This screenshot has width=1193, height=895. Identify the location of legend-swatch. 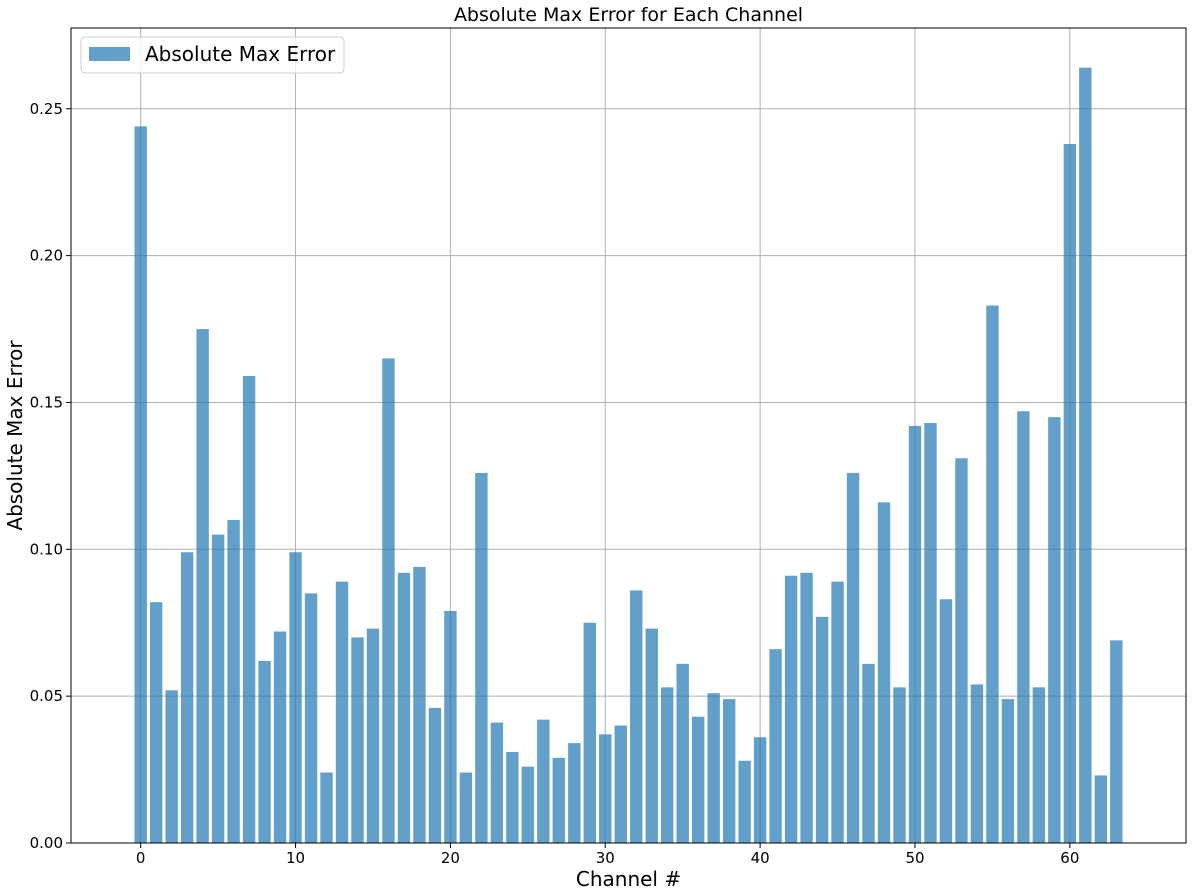
(109, 54).